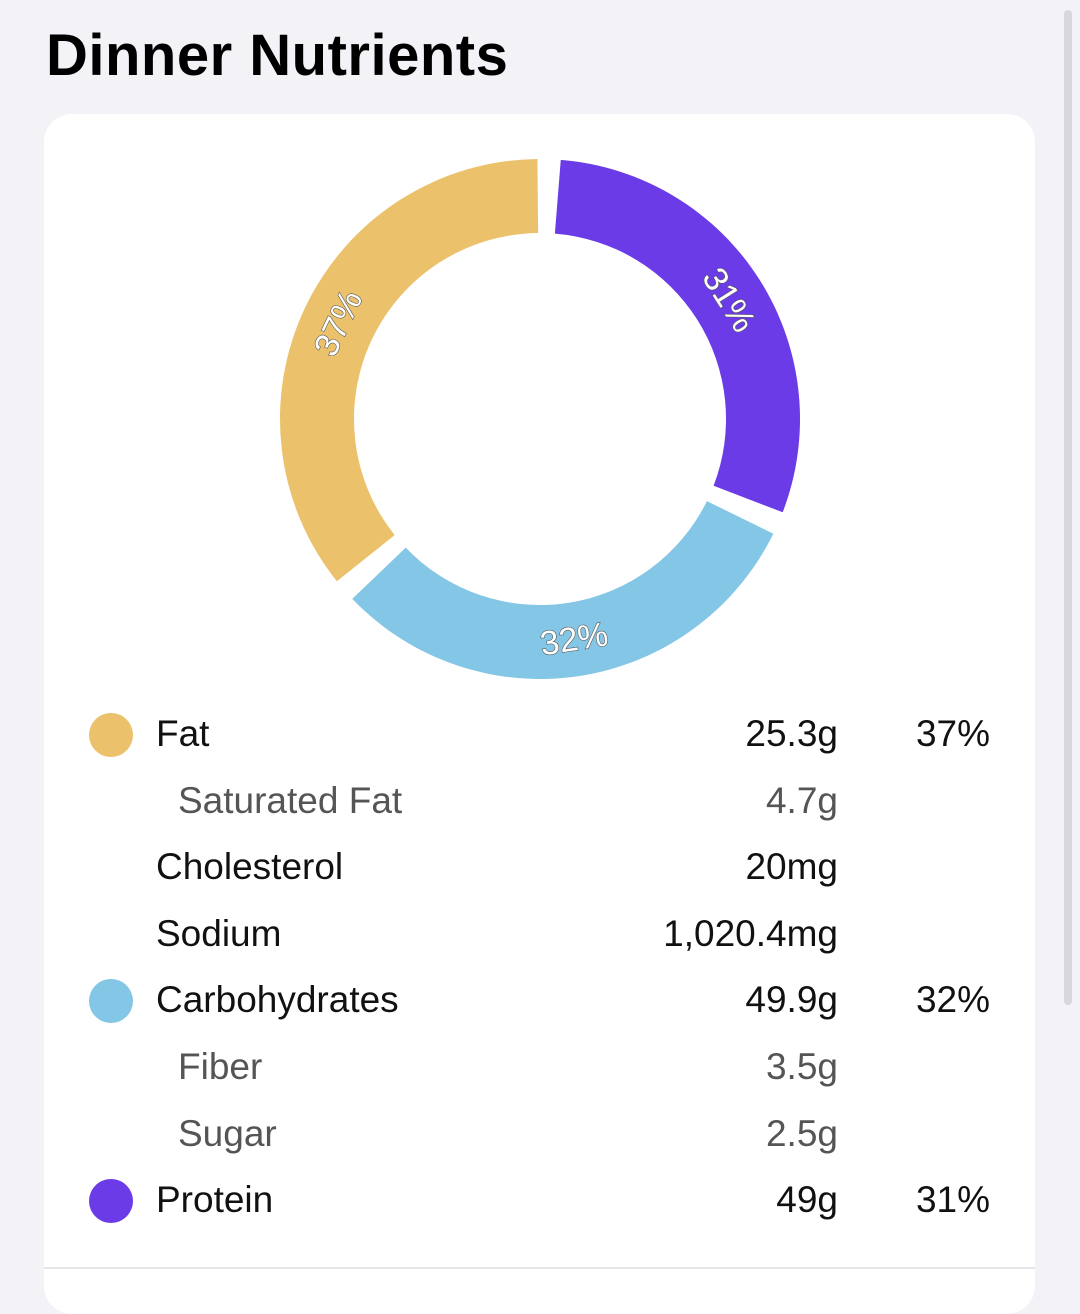  Describe the element at coordinates (807, 1200) in the screenshot. I see `nutrient-amount: 49g` at that location.